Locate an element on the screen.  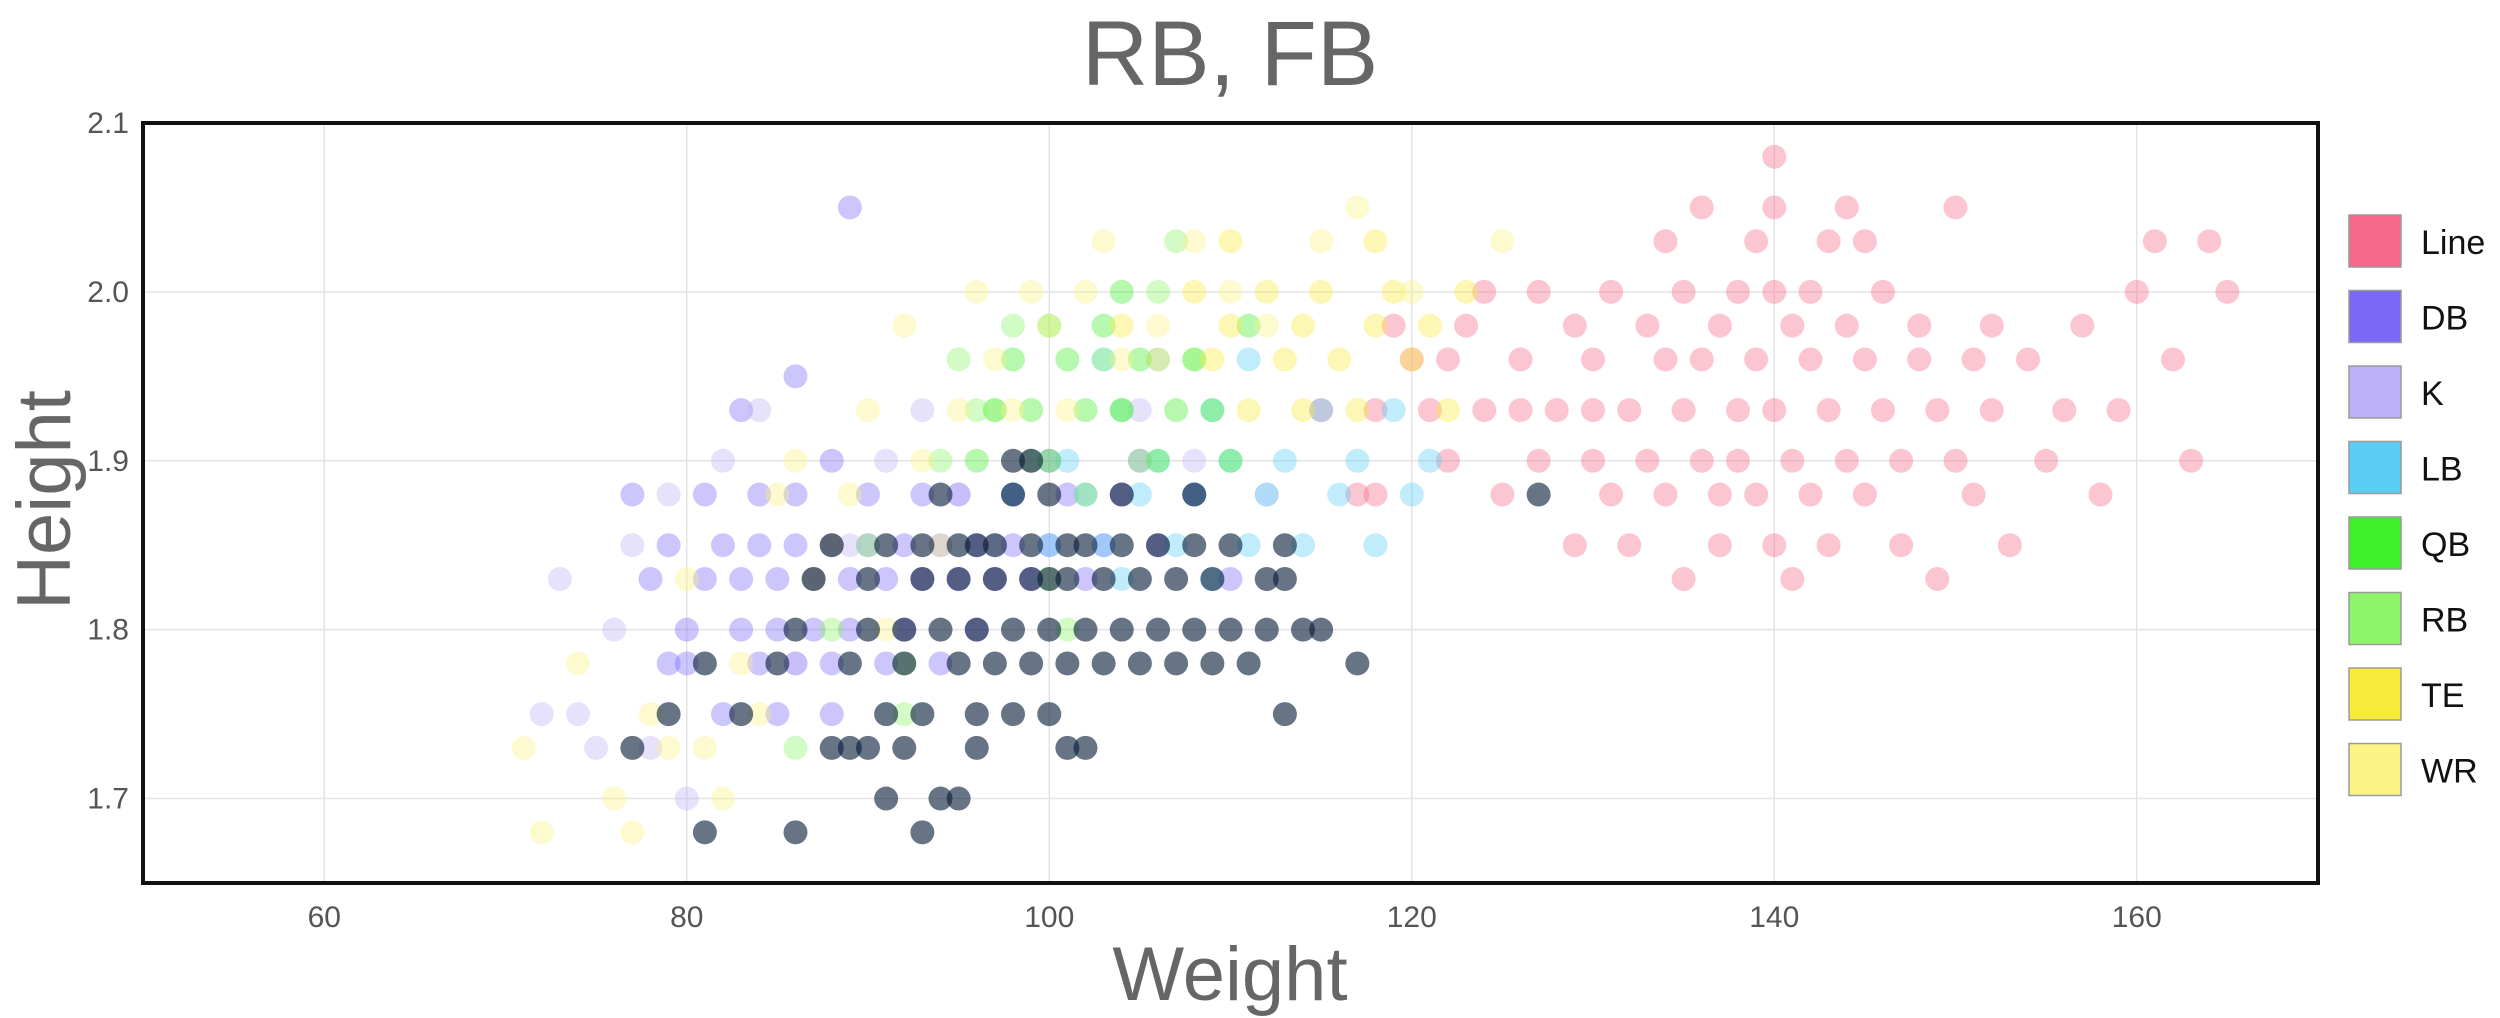
y-axis-label: Height is located at coordinates (44, 500).